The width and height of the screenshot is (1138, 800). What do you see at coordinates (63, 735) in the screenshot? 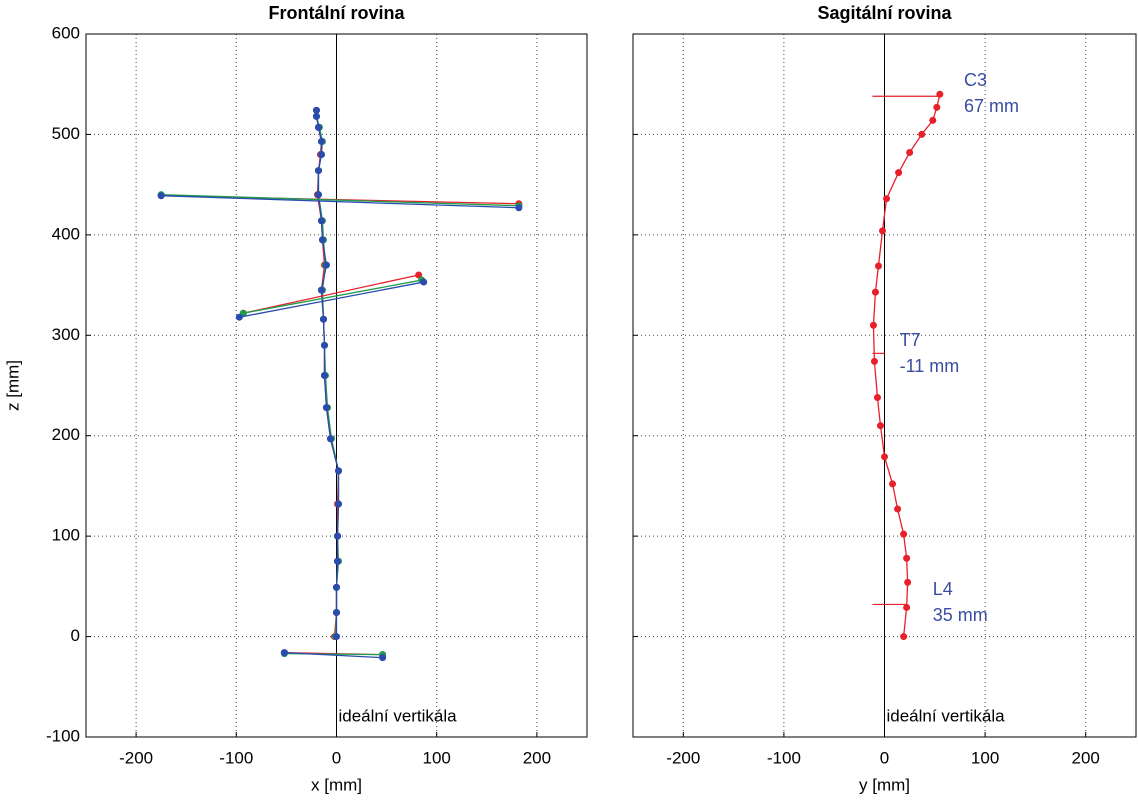
I see `y-tick-label: -100` at bounding box center [63, 735].